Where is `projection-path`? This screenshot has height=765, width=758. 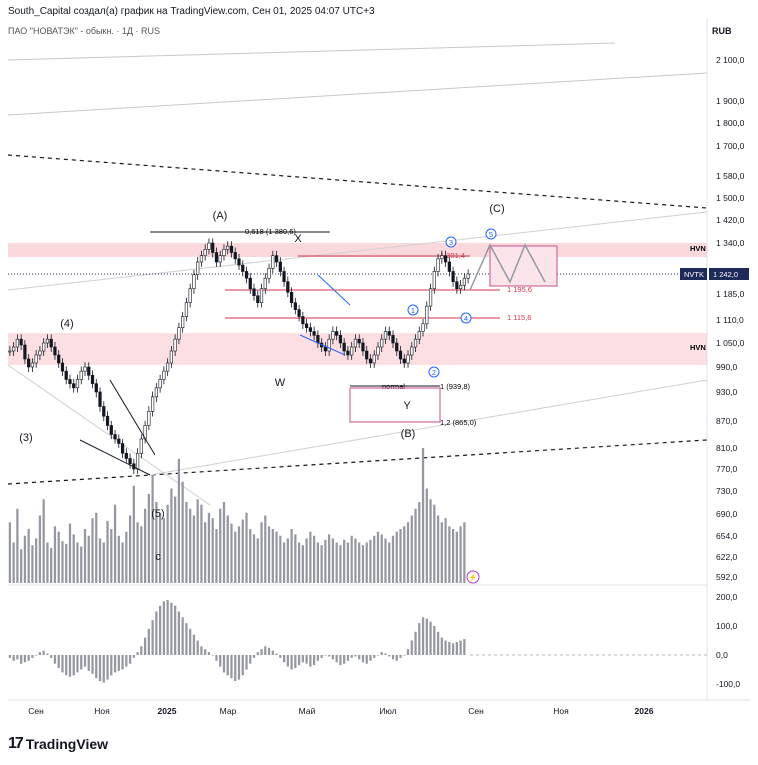
projection-path is located at coordinates (507, 267).